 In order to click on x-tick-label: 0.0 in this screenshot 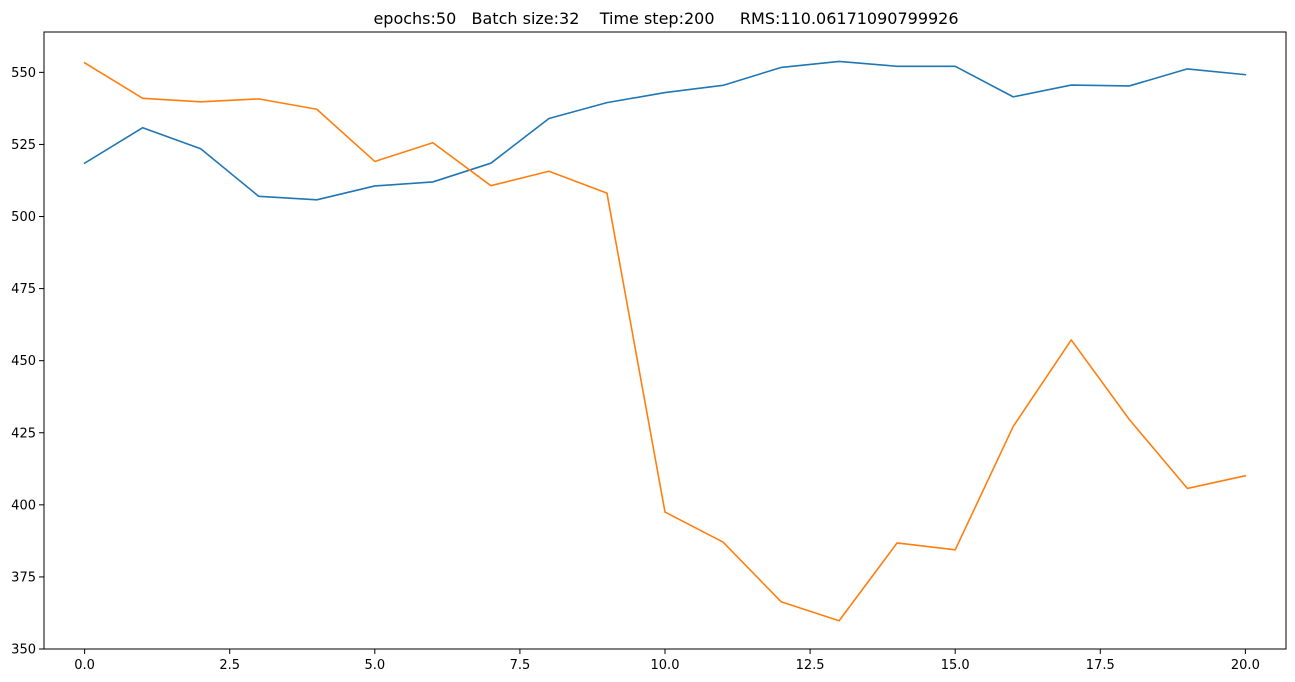, I will do `click(84, 665)`.